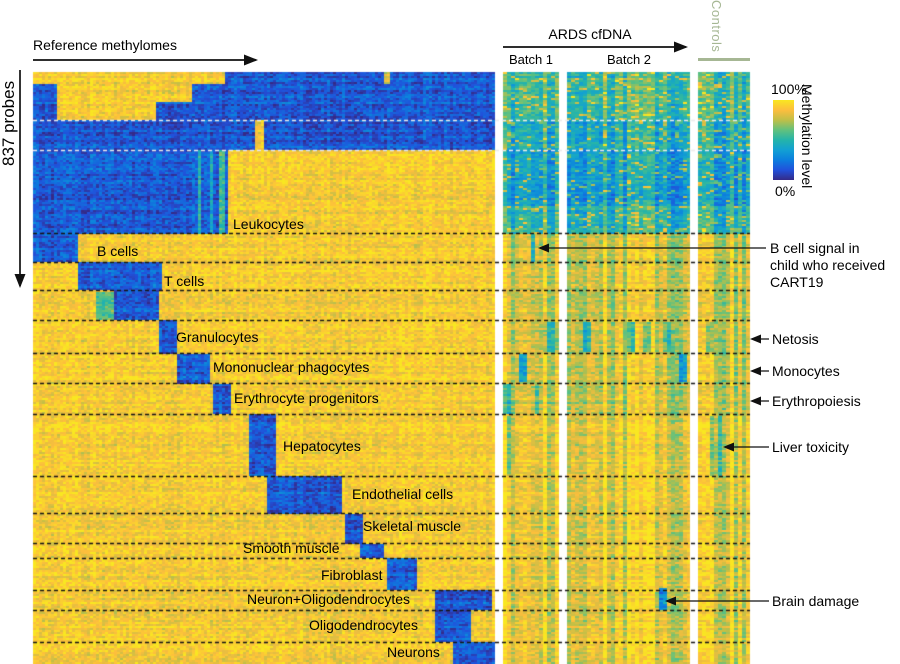 The image size is (900, 664). I want to click on cell-label-granulocytes: Granulocytes, so click(217, 337).